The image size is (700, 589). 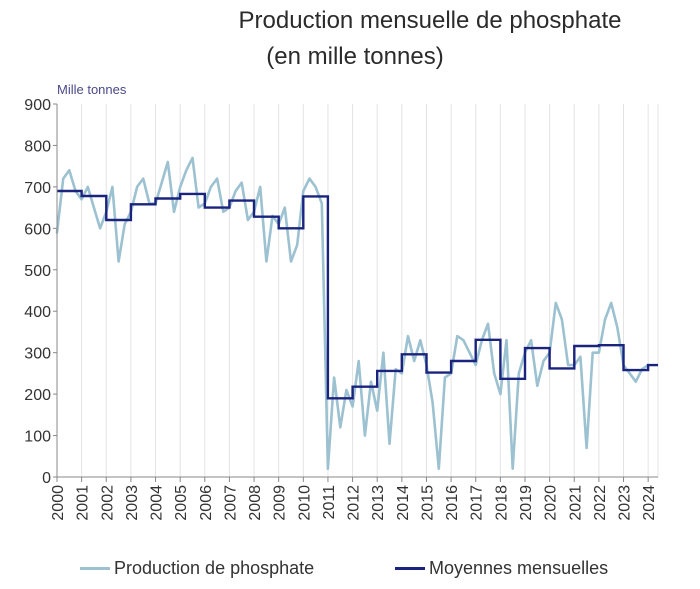 I want to click on x-tick-label: 2001, so click(x=83, y=503).